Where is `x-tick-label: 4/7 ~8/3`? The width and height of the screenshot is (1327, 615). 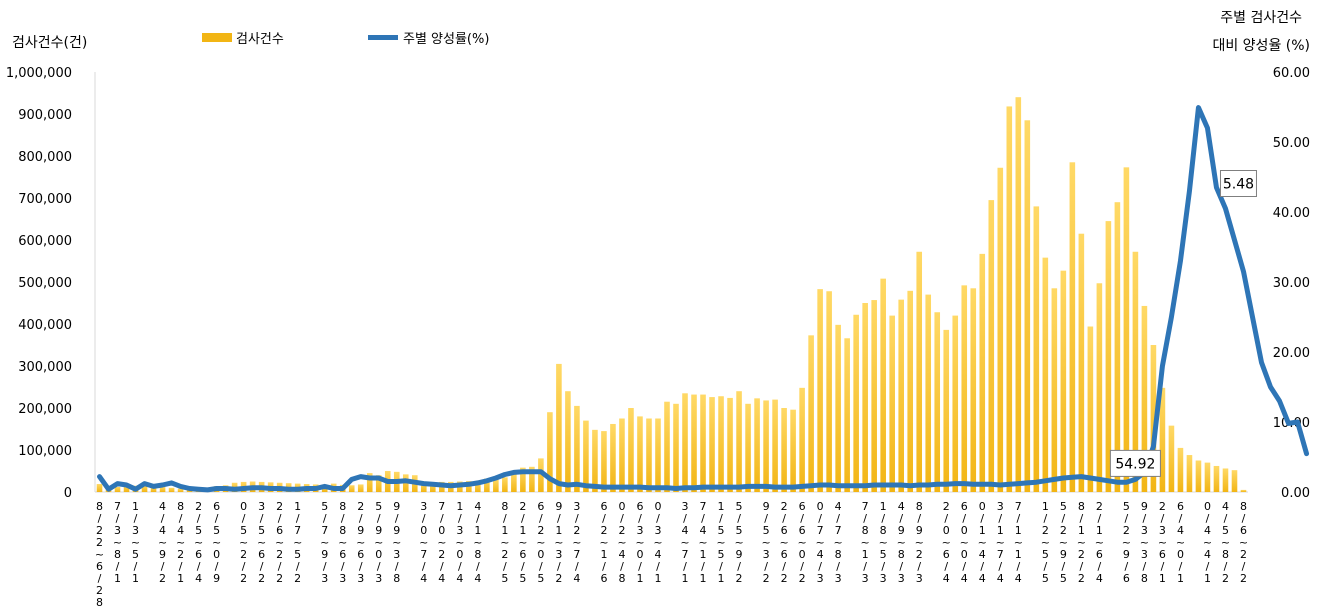
x-tick-label: 4/7 ~8/3 is located at coordinates (838, 542).